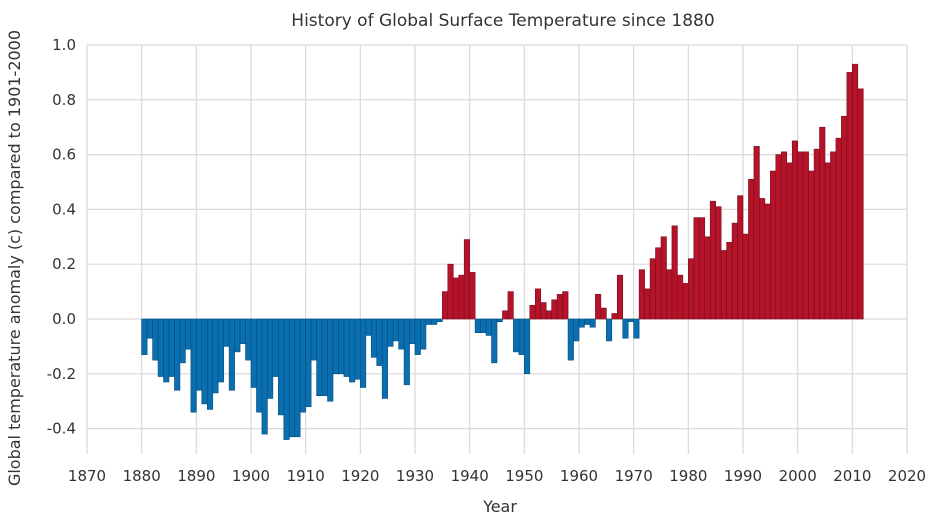  What do you see at coordinates (395, 330) in the screenshot?
I see `bar-1926` at bounding box center [395, 330].